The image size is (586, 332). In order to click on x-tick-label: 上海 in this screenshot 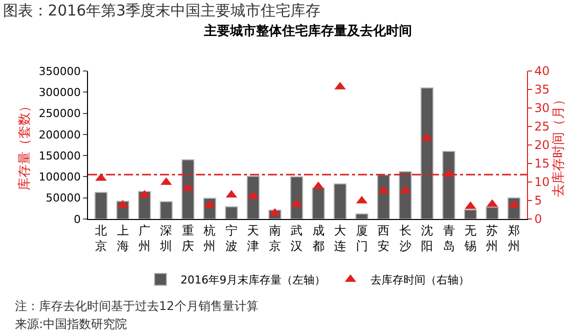, I will do `click(122, 238)`.